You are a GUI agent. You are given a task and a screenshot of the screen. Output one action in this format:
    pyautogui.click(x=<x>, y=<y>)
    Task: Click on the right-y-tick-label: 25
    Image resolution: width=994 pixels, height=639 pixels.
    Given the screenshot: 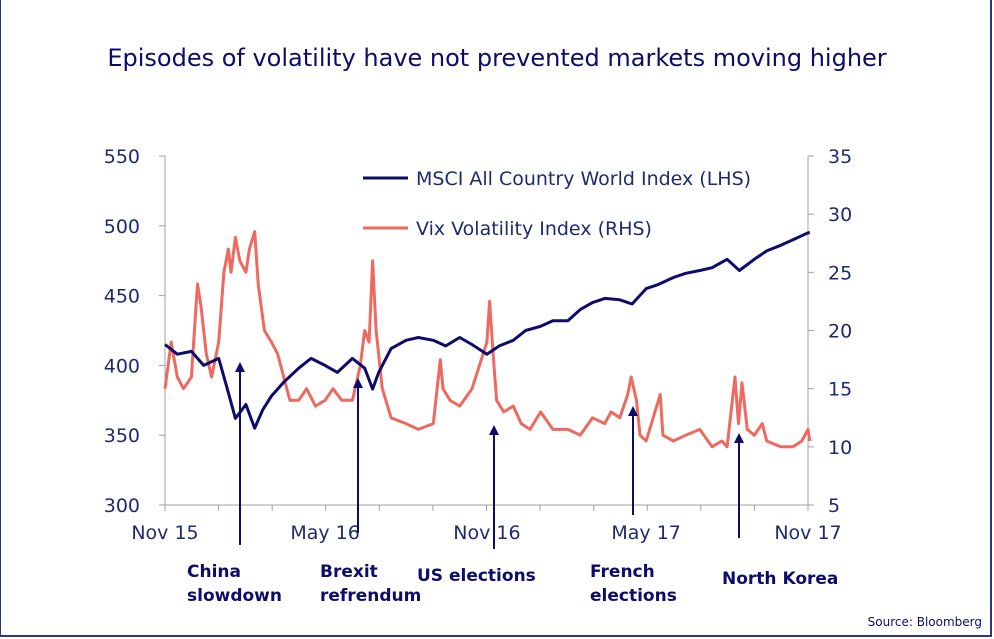 What is the action you would take?
    pyautogui.click(x=840, y=273)
    